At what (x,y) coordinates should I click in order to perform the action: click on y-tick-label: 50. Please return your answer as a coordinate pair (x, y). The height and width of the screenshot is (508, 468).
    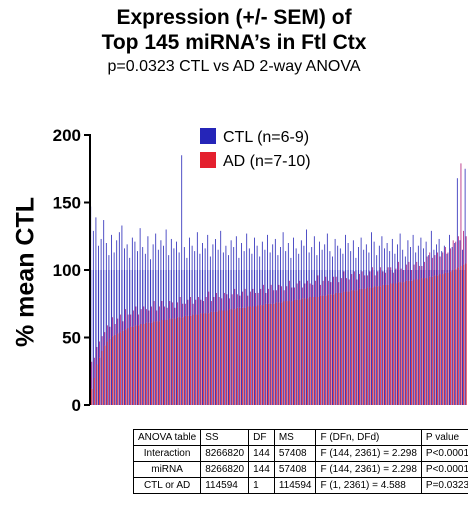
    Looking at the image, I should click on (71, 338).